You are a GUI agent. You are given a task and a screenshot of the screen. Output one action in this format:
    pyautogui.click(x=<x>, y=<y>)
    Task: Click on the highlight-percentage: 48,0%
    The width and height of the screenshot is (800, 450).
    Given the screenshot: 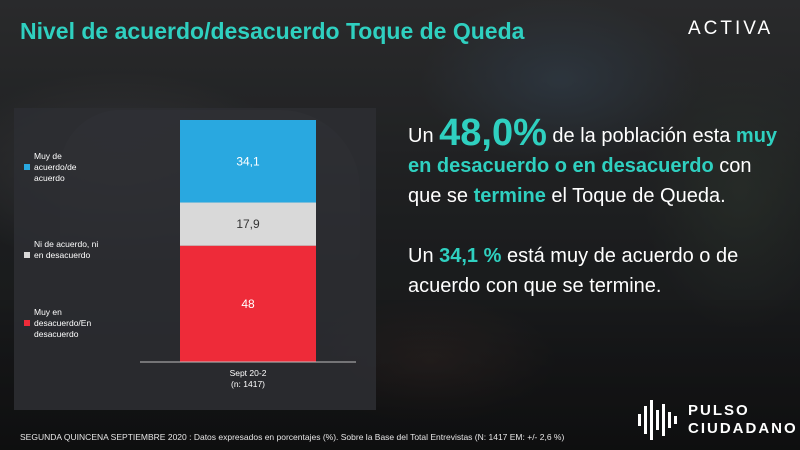 What is the action you would take?
    pyautogui.click(x=493, y=133)
    